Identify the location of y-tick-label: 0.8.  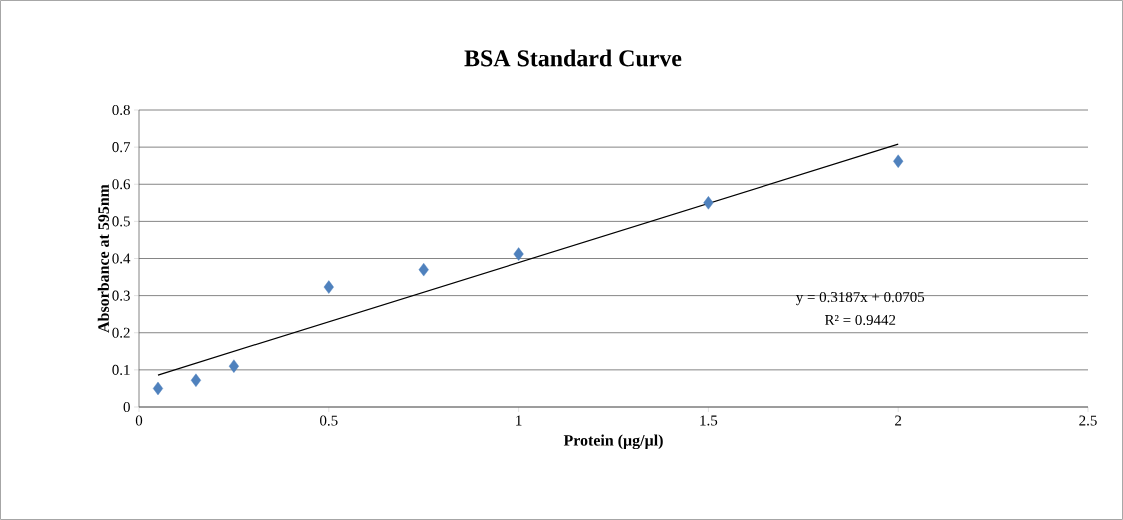
(121, 110).